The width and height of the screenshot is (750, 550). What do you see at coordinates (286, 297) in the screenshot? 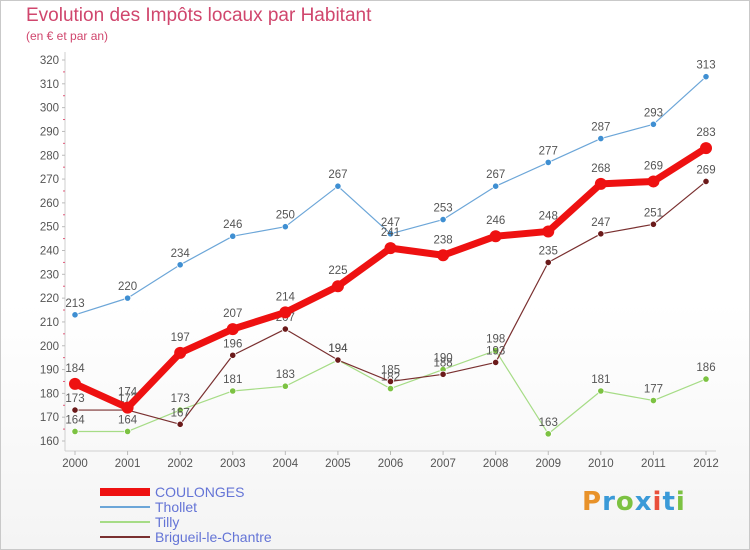
I see `data-label: 214` at bounding box center [286, 297].